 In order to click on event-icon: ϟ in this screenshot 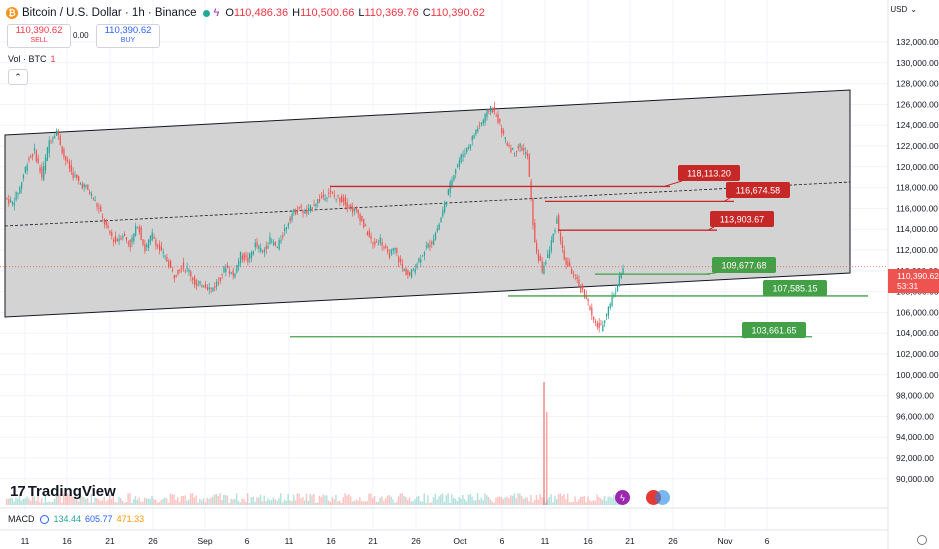, I will do `click(622, 497)`.